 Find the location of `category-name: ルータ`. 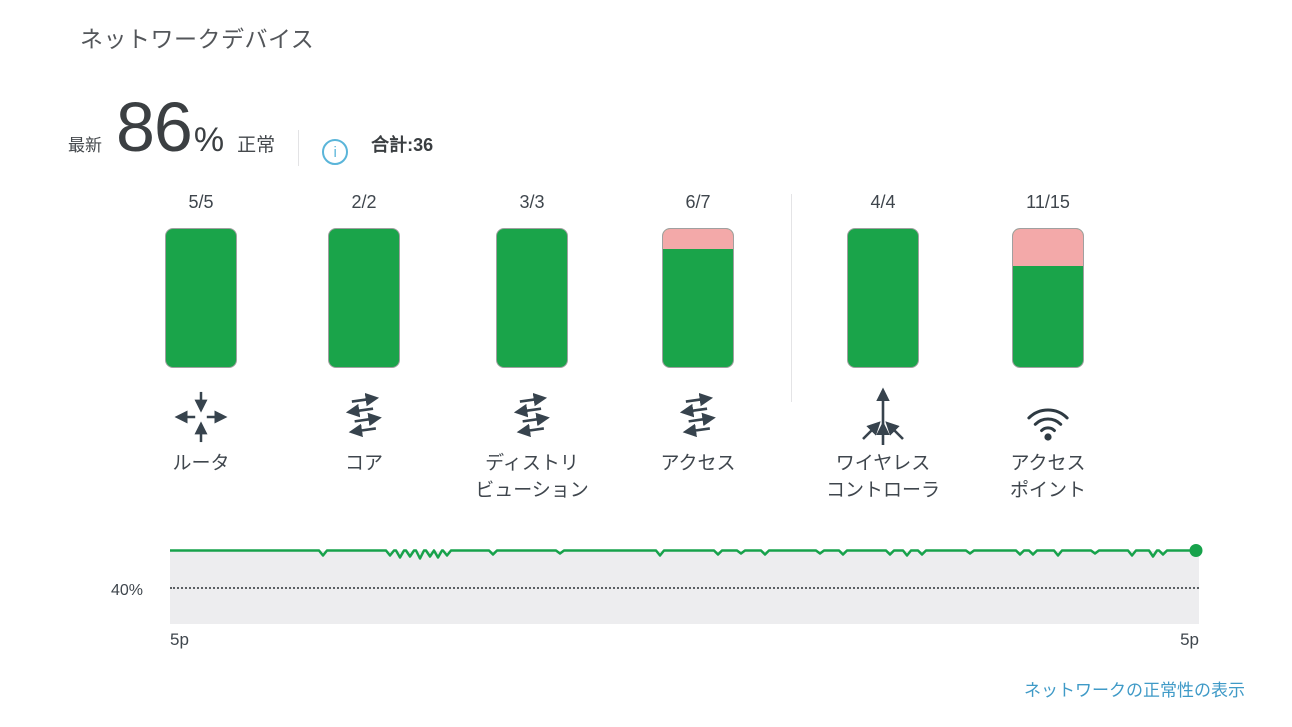

category-name: ルータ is located at coordinates (201, 463).